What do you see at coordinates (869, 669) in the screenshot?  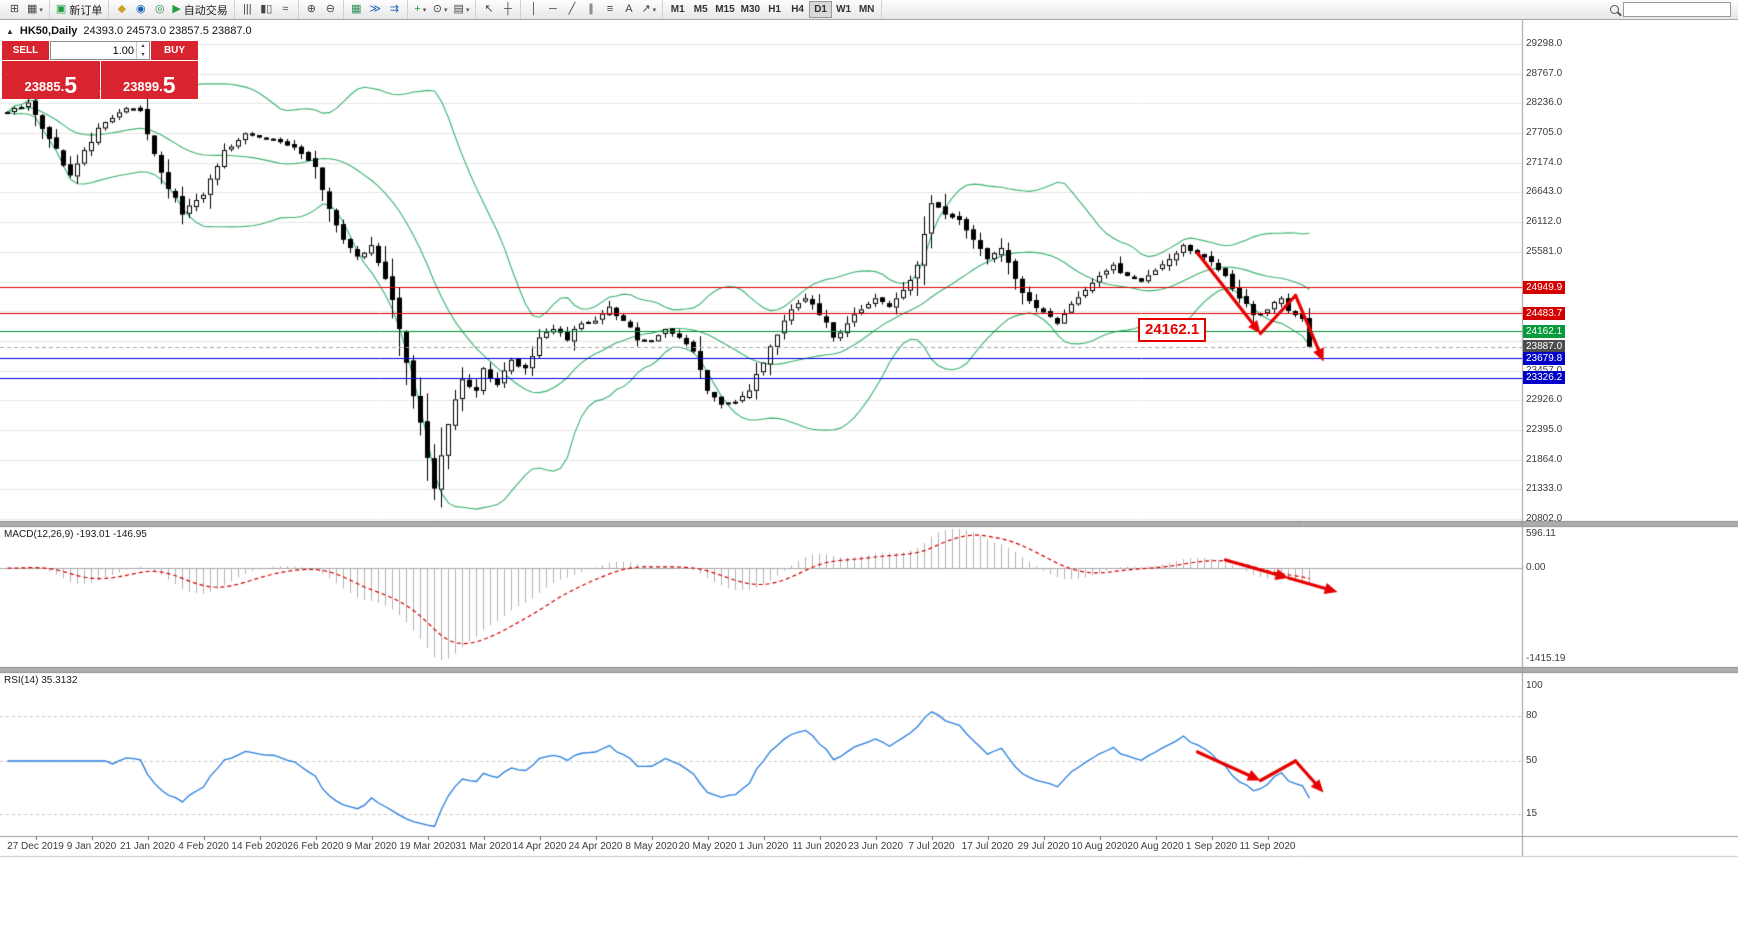 I see `rsi-panel-divider` at bounding box center [869, 669].